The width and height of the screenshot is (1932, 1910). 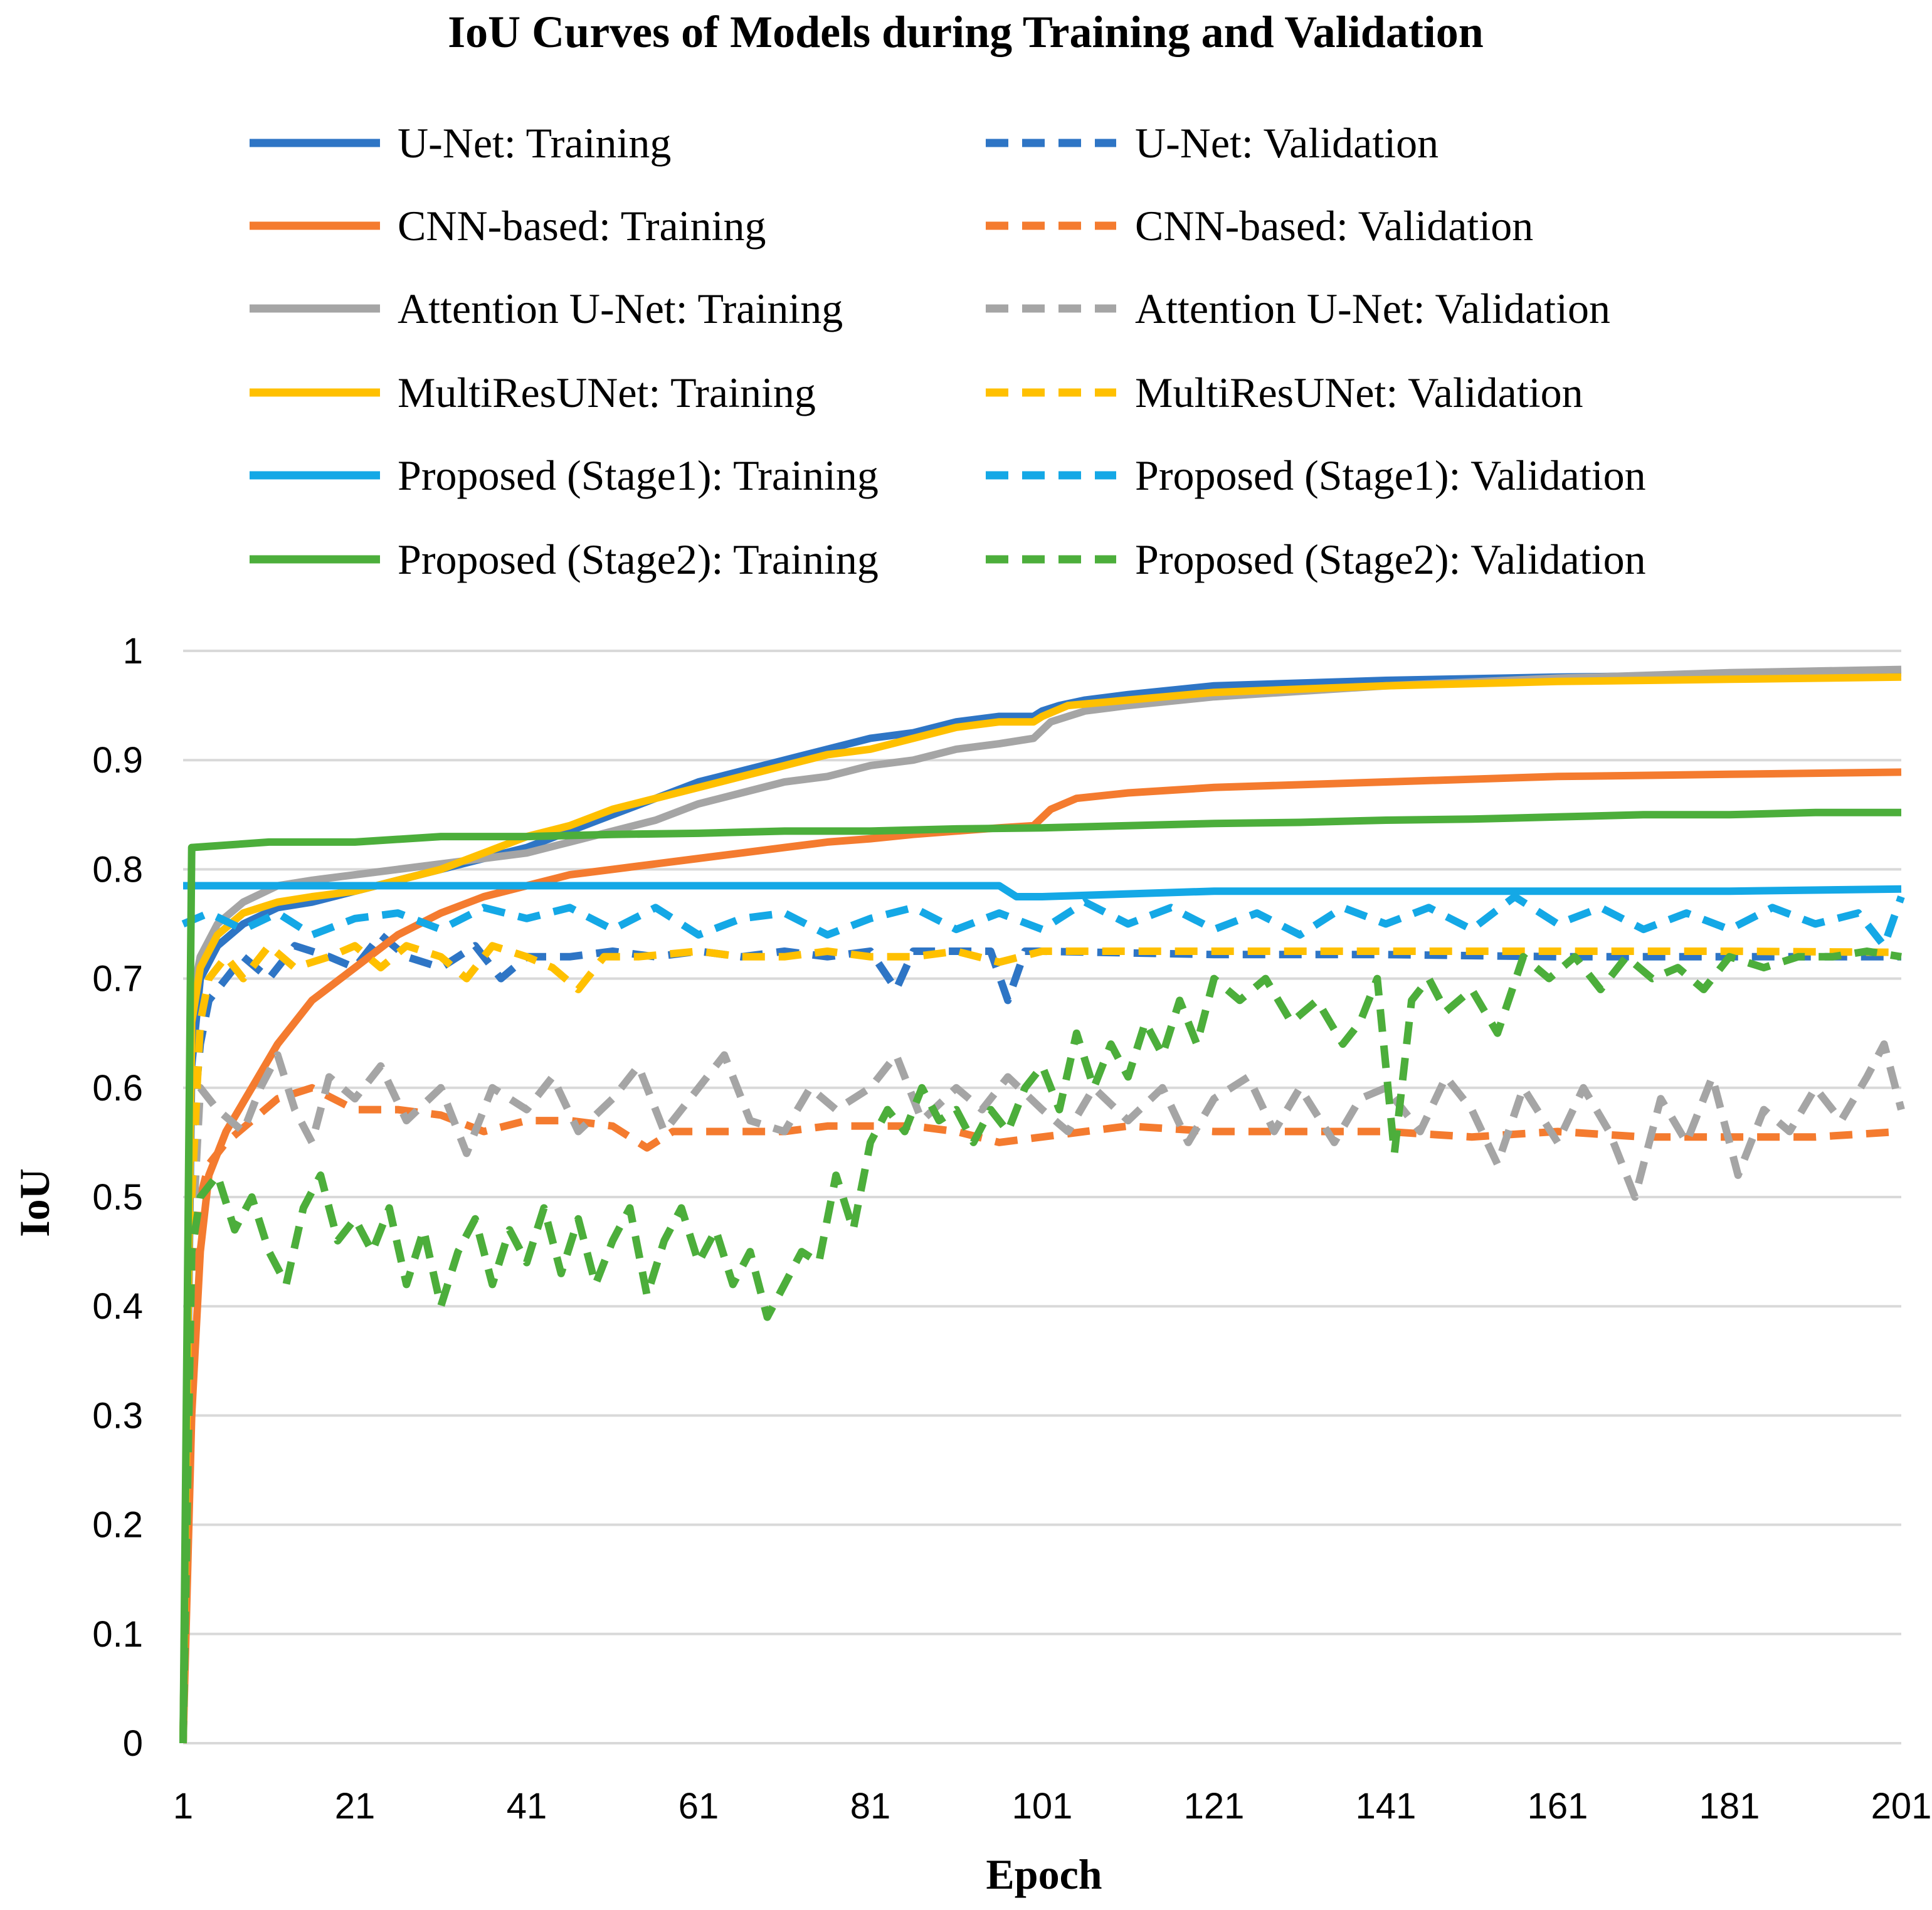 What do you see at coordinates (638, 559) in the screenshot?
I see `legend-label-10: Proposed (Stage2): Training` at bounding box center [638, 559].